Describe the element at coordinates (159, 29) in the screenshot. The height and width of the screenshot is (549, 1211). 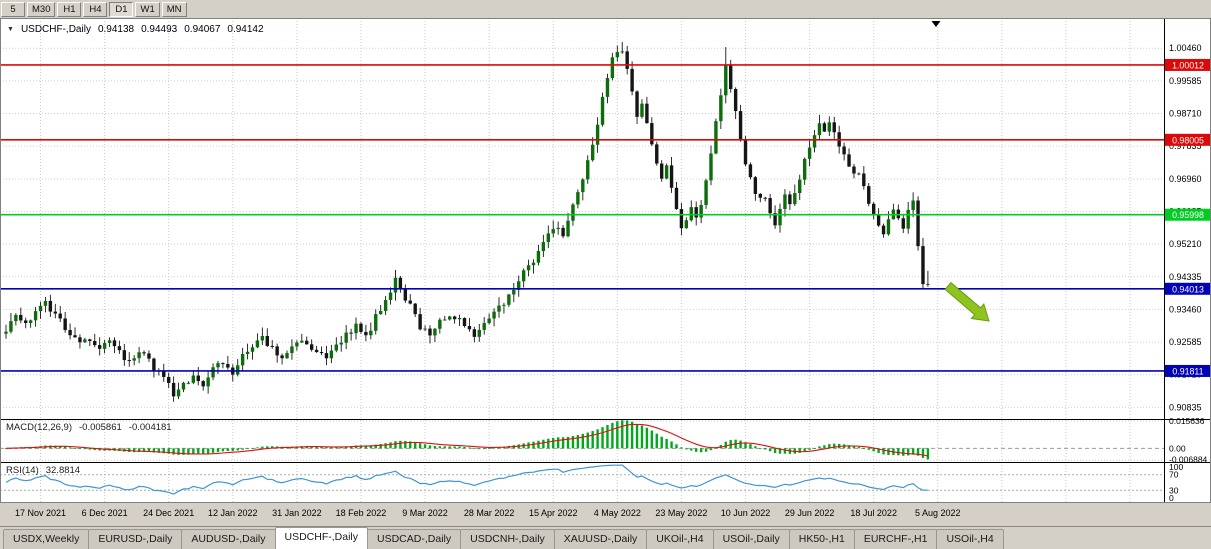
I see `ohlc-high: 0.94493` at that location.